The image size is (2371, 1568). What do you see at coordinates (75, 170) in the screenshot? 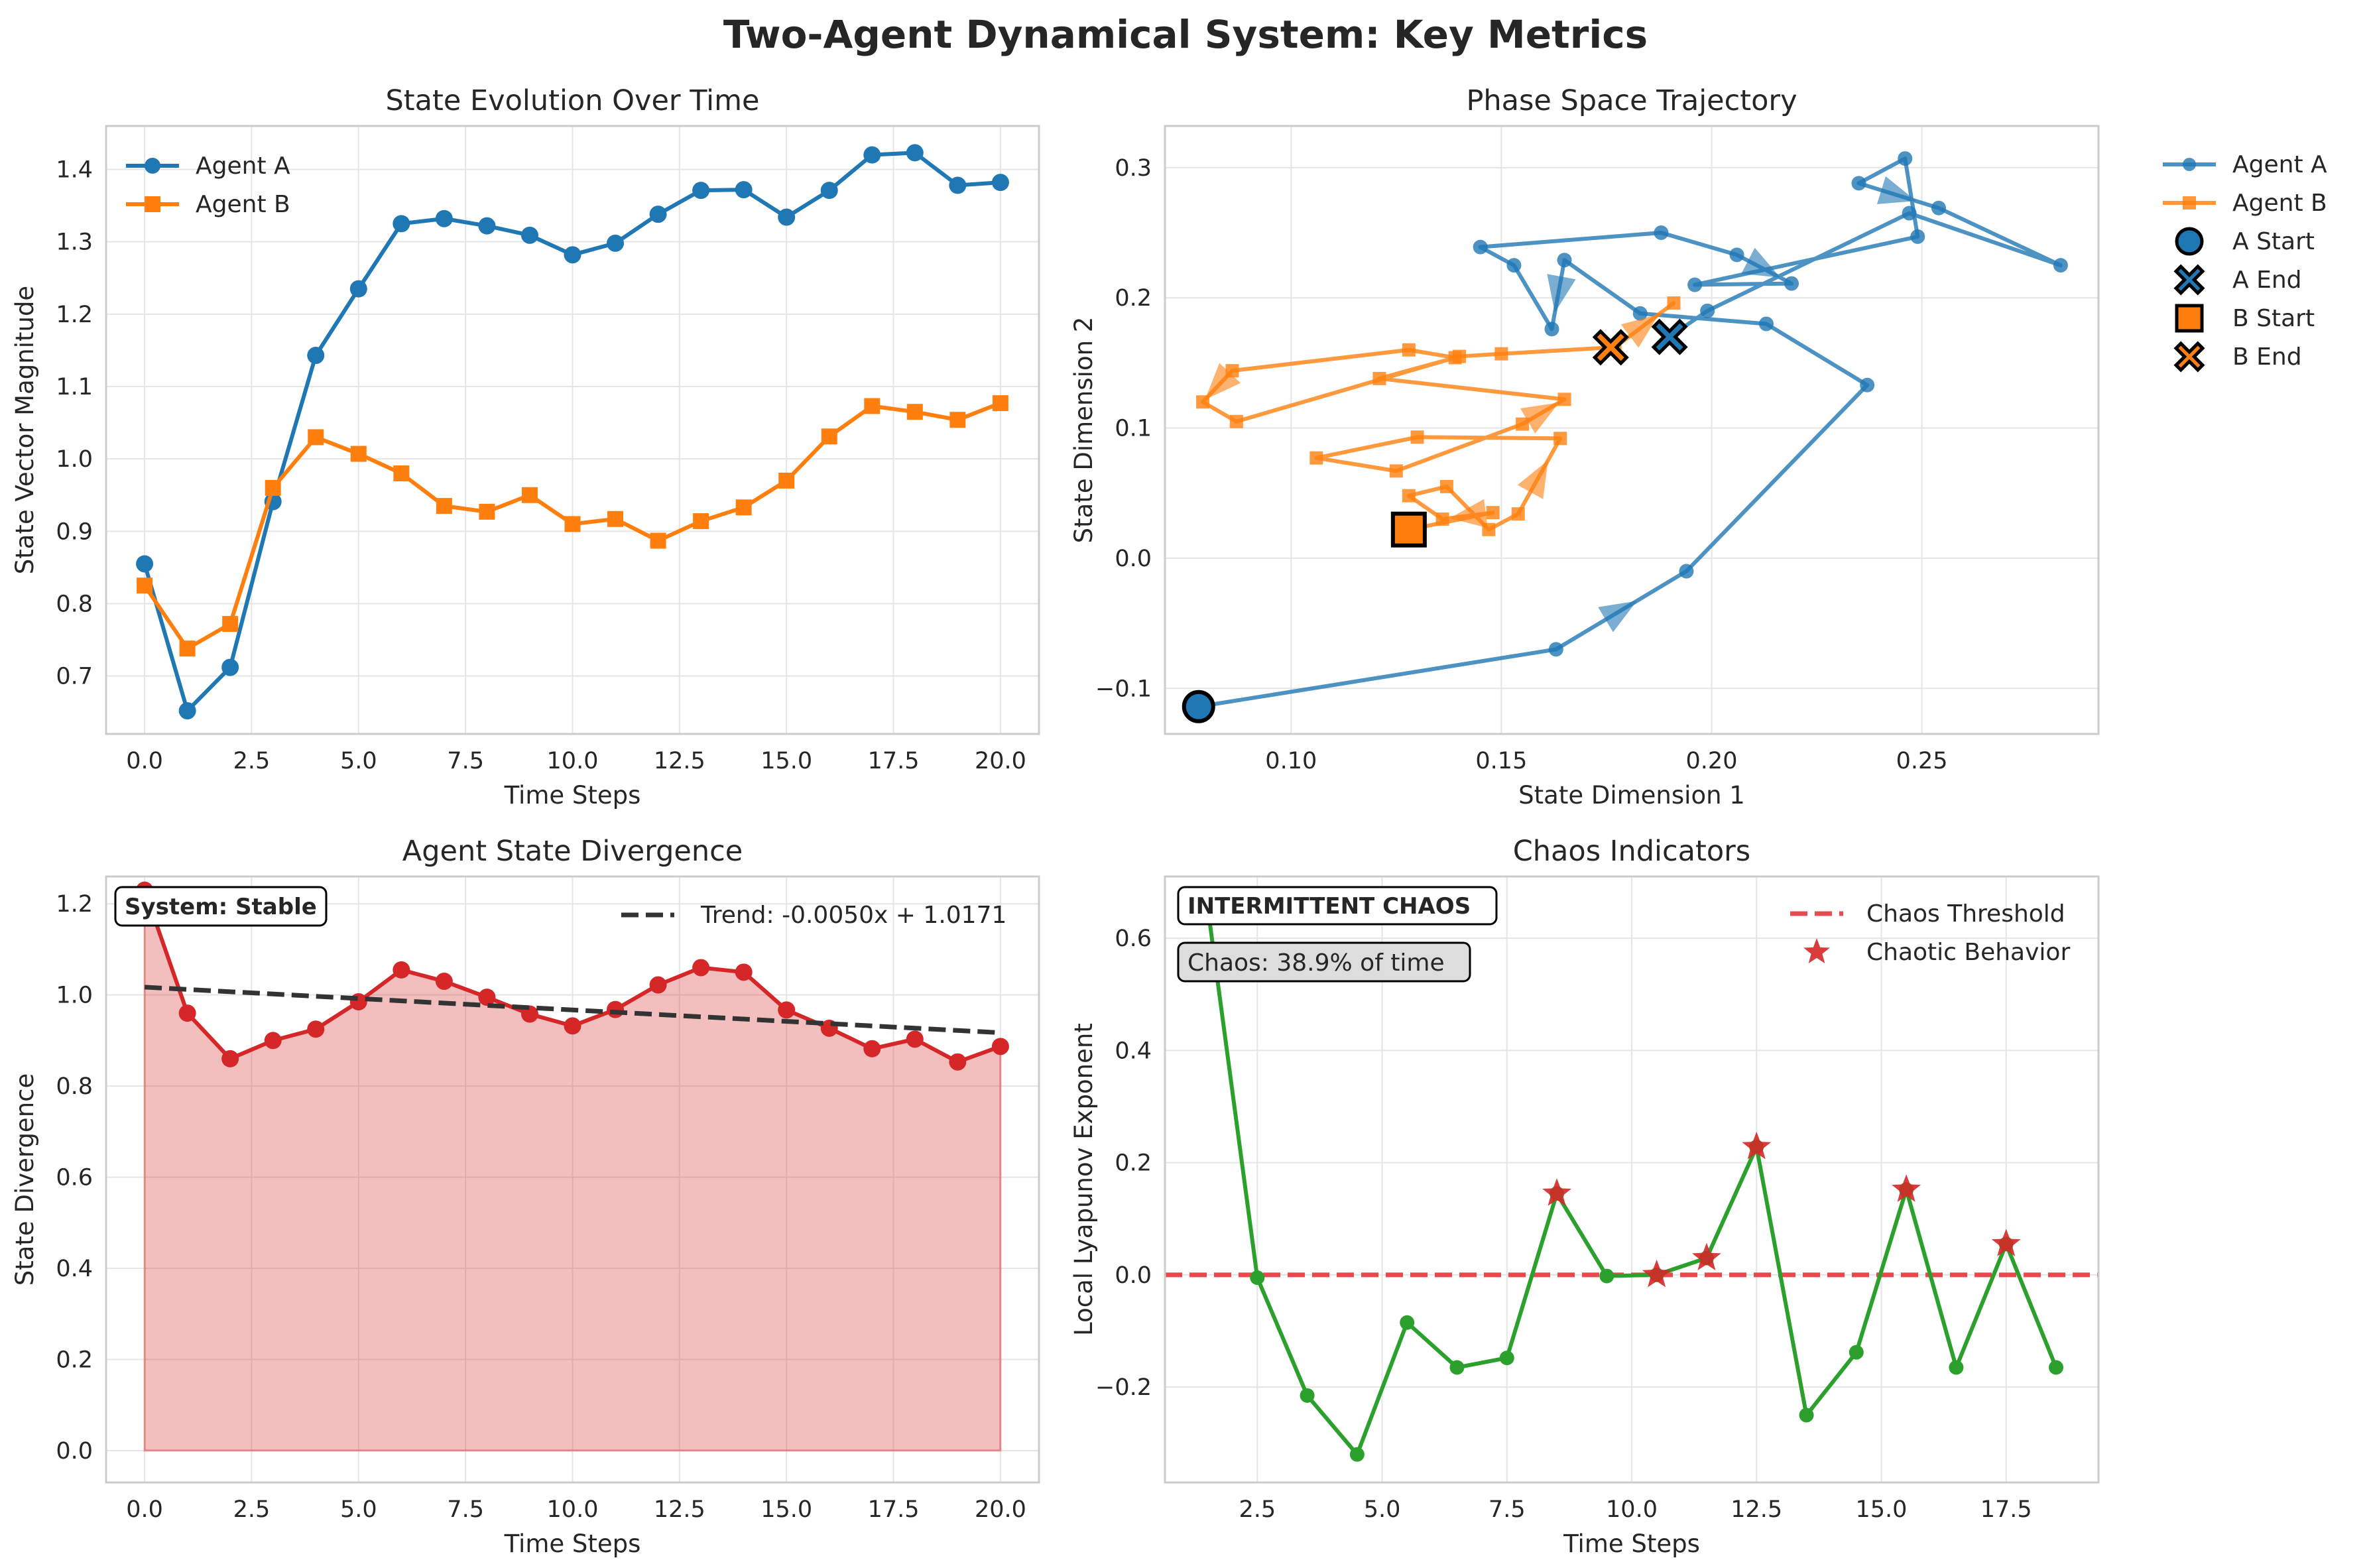
I see `y-tick-label: 1.4` at bounding box center [75, 170].